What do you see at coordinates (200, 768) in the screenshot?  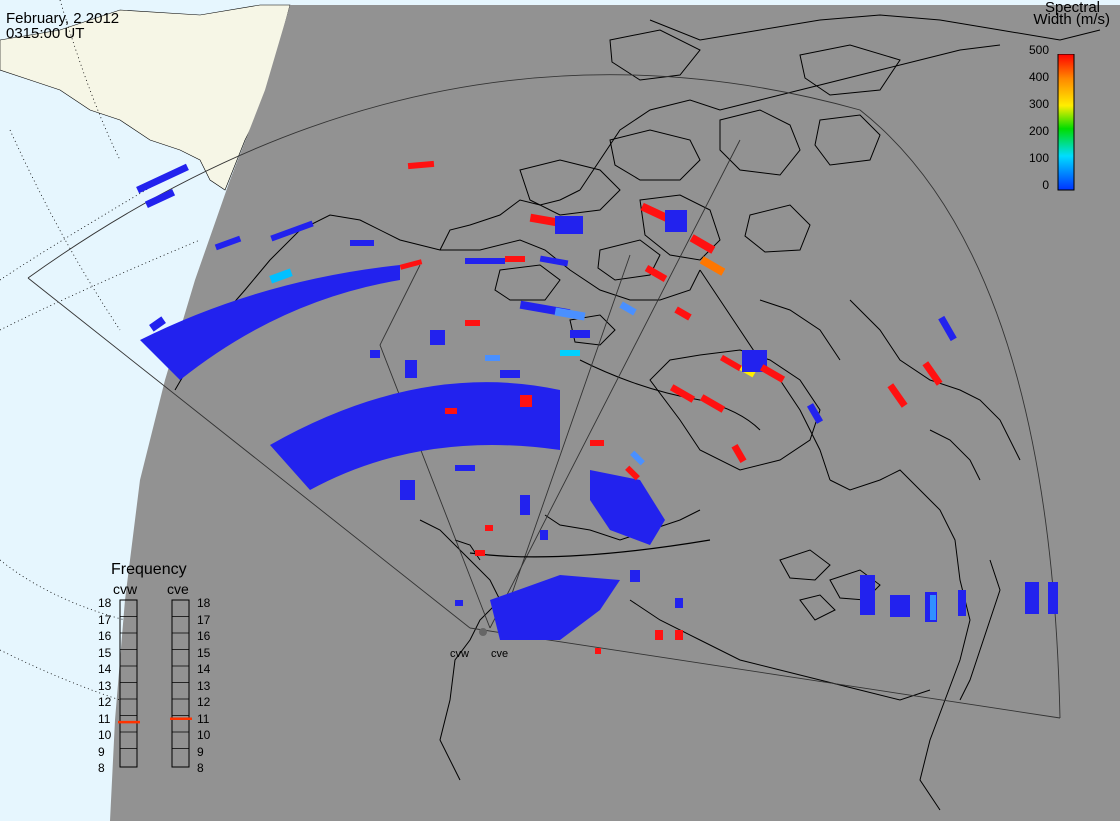 I see `frequency-label-right: 8` at bounding box center [200, 768].